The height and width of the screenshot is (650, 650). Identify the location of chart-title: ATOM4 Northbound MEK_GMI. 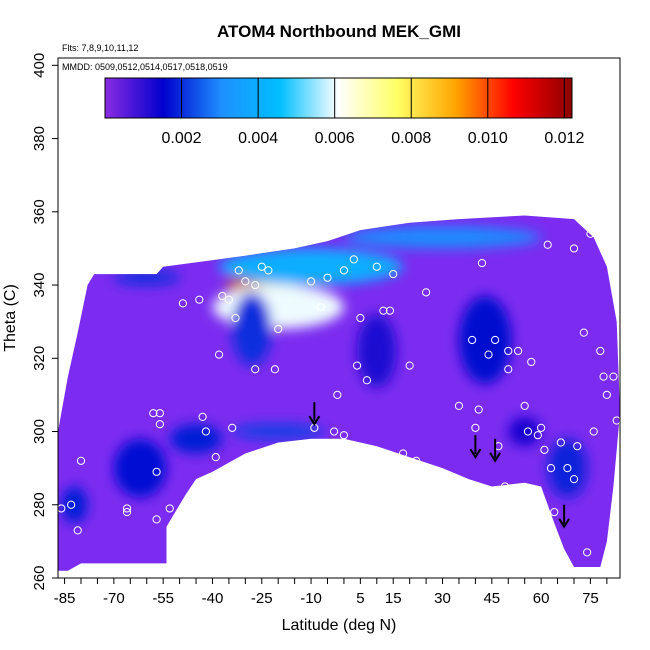
(339, 31).